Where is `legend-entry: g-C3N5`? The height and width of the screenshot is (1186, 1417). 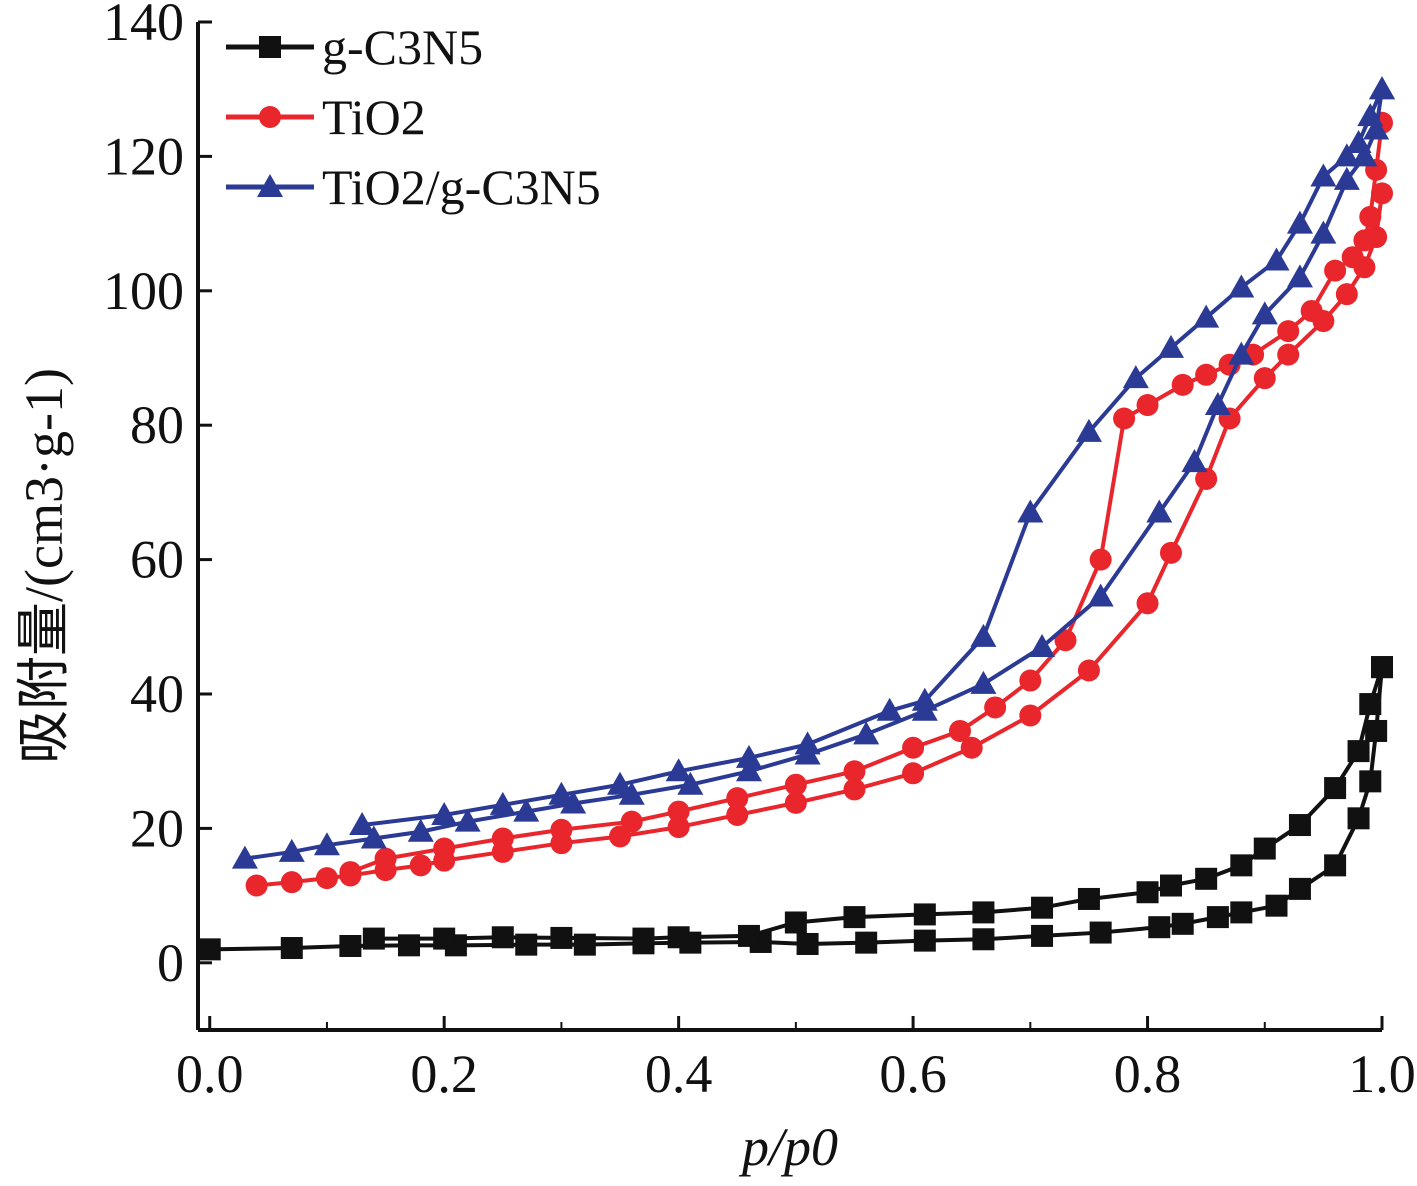 legend-entry: g-C3N5 is located at coordinates (354, 47).